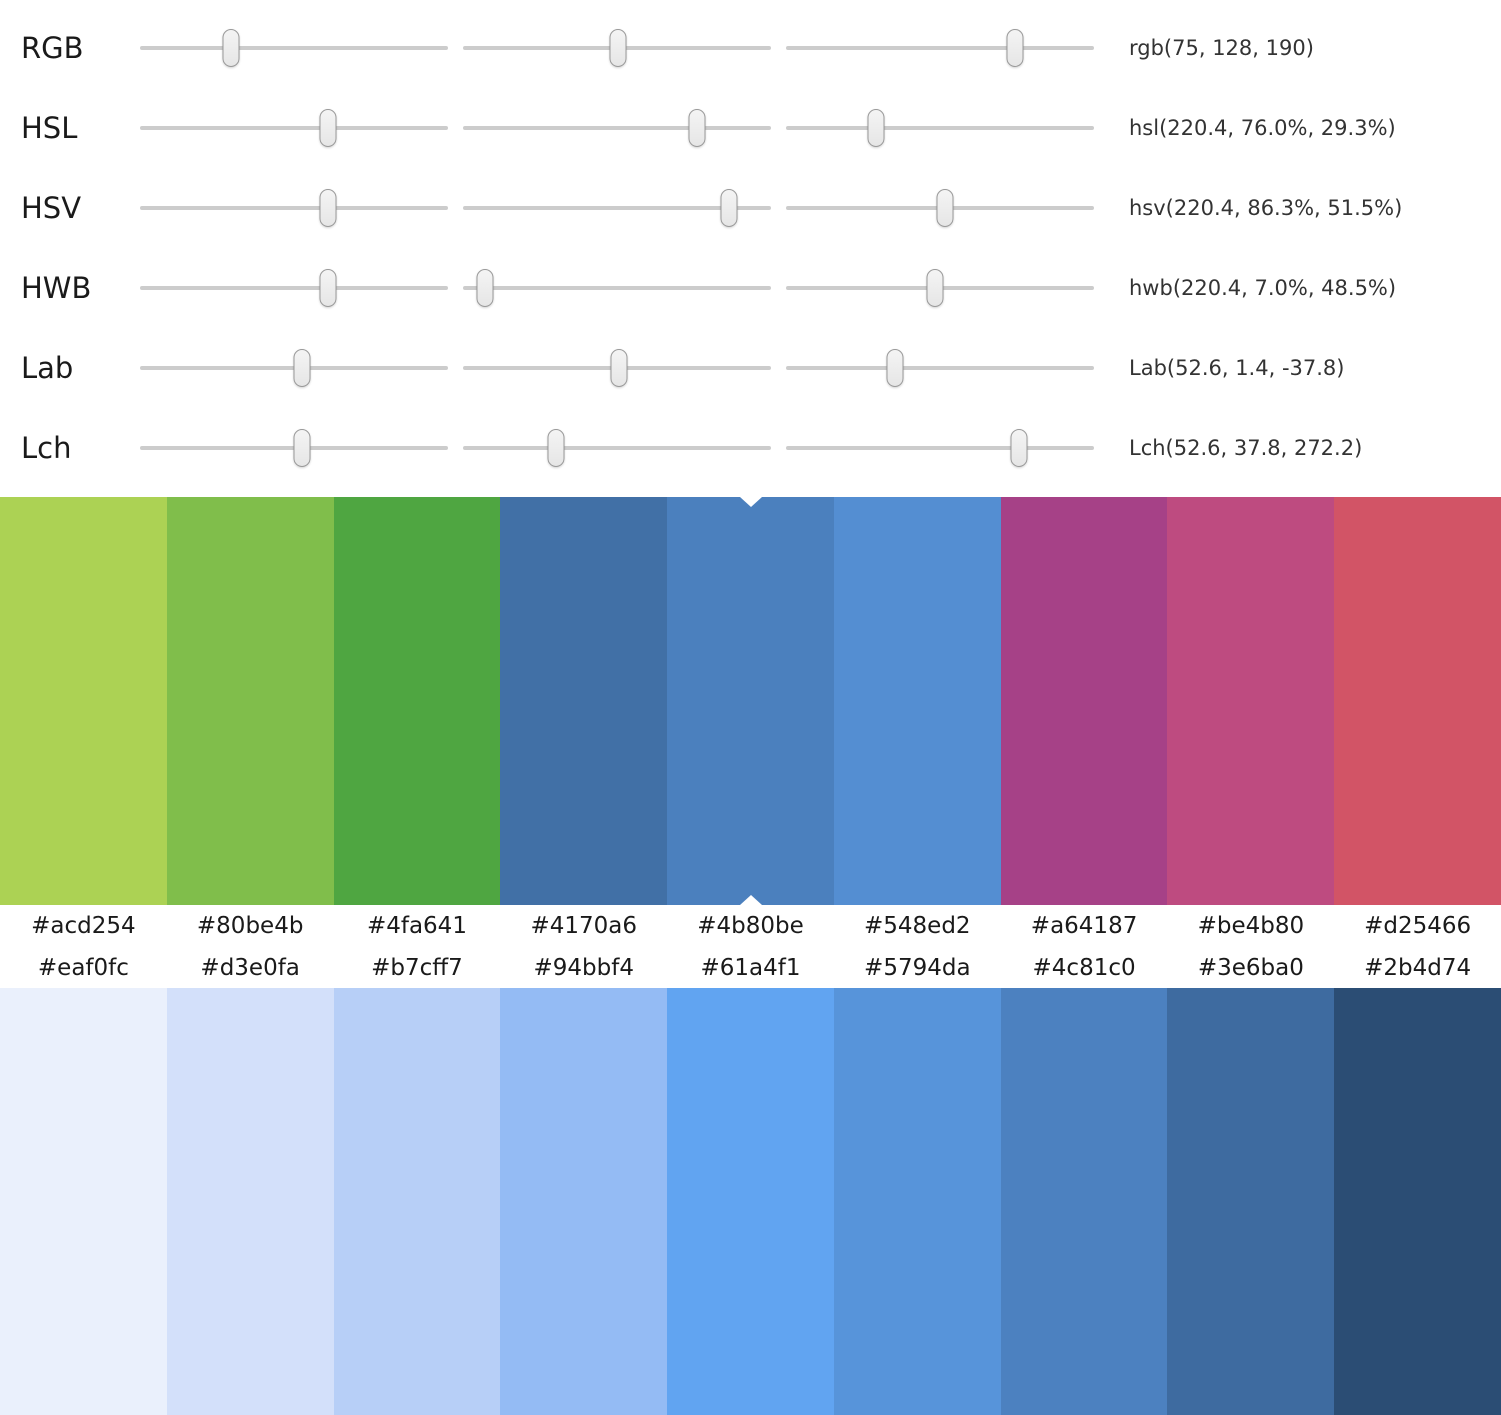  I want to click on hex-label: #d3e0fa, so click(250, 967).